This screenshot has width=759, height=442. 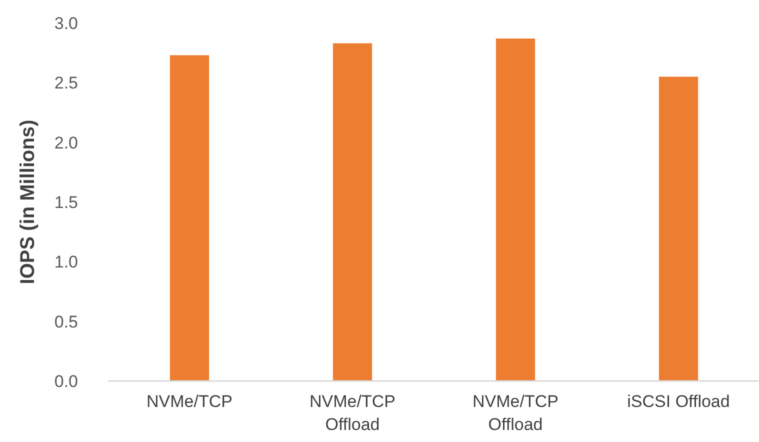 I want to click on y-tick-label: 1.0, so click(x=66, y=262).